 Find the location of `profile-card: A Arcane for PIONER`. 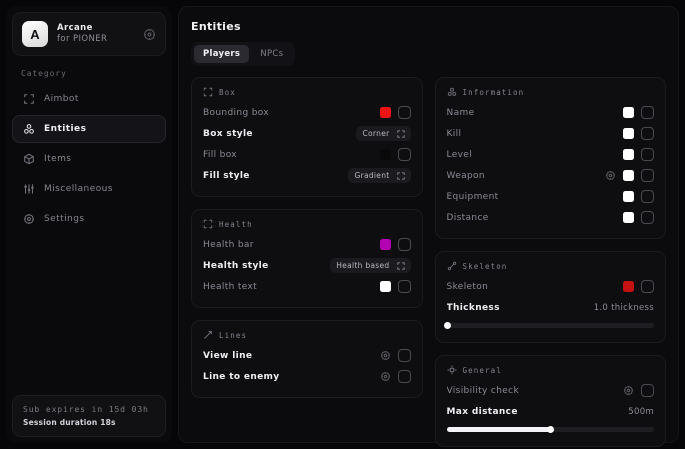

profile-card: A Arcane for PIONER is located at coordinates (89, 34).